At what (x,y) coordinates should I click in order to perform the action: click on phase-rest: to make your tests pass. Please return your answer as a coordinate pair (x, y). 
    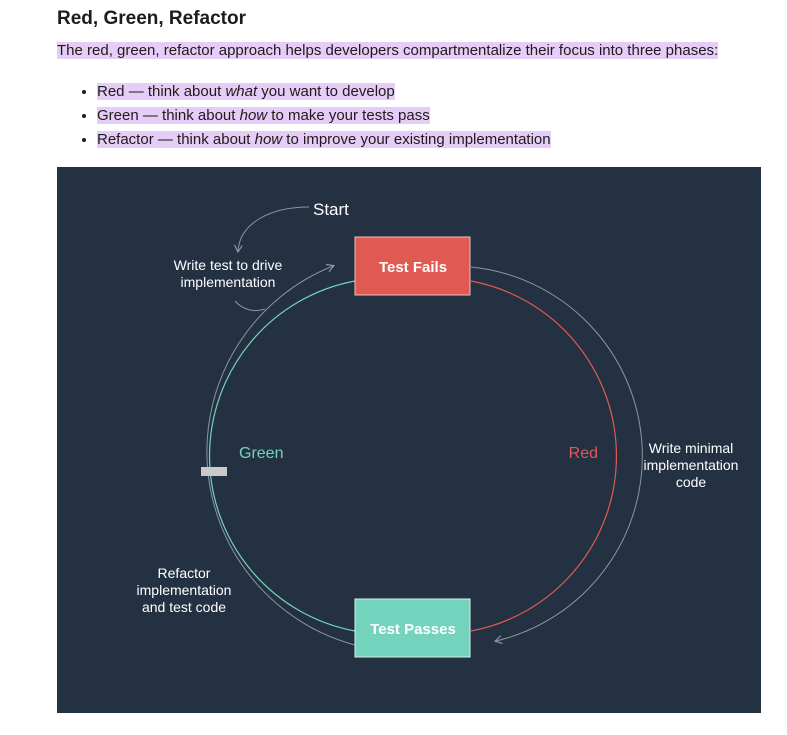
    Looking at the image, I should click on (348, 115).